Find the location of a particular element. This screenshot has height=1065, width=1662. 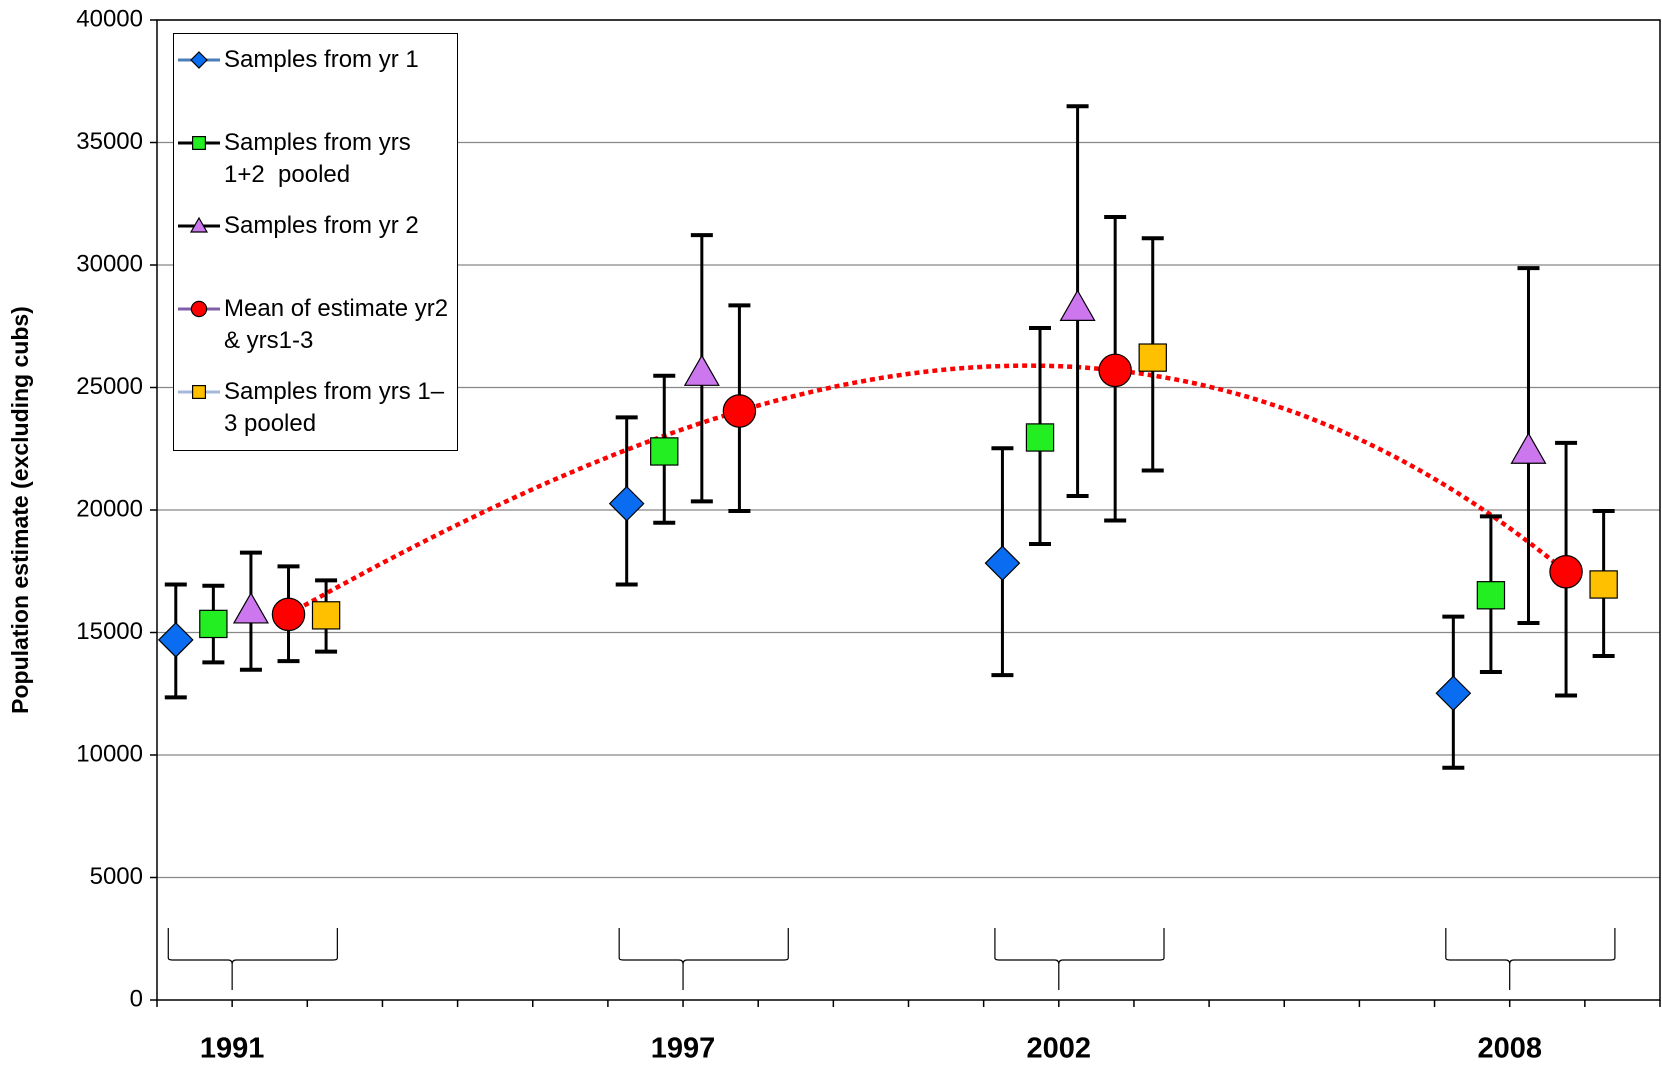

legend-label: Samples from yrs 1– 3 pooled is located at coordinates (337, 407).